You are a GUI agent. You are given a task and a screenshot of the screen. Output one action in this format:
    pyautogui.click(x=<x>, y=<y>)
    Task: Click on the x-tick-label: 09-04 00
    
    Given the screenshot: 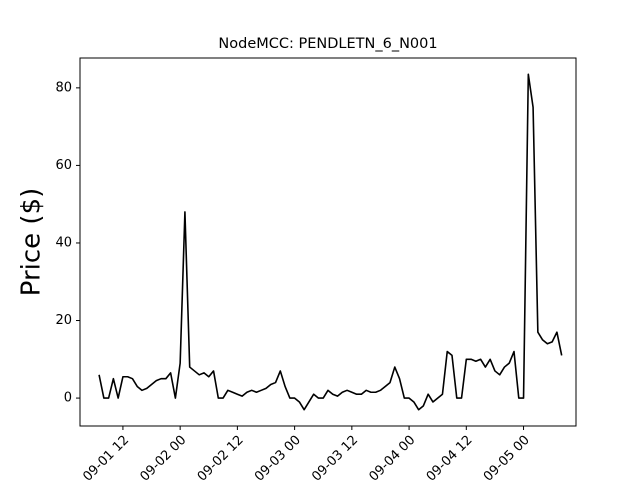 What is the action you would take?
    pyautogui.click(x=392, y=456)
    